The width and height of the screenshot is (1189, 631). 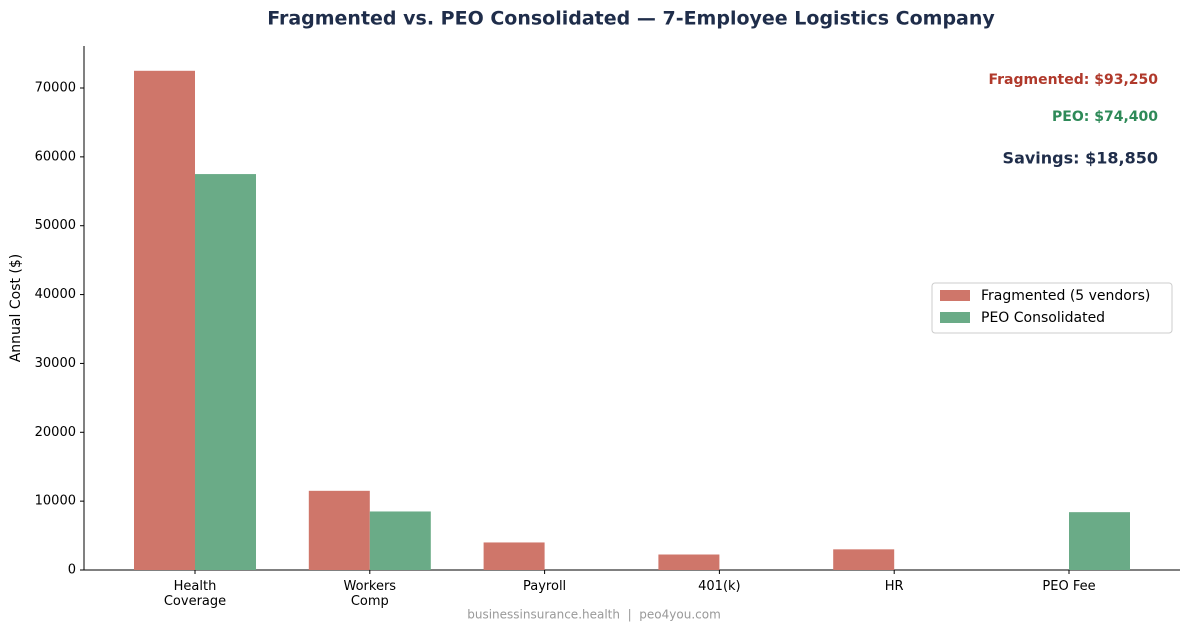 What do you see at coordinates (545, 586) in the screenshot?
I see `x-tick-label: Payroll` at bounding box center [545, 586].